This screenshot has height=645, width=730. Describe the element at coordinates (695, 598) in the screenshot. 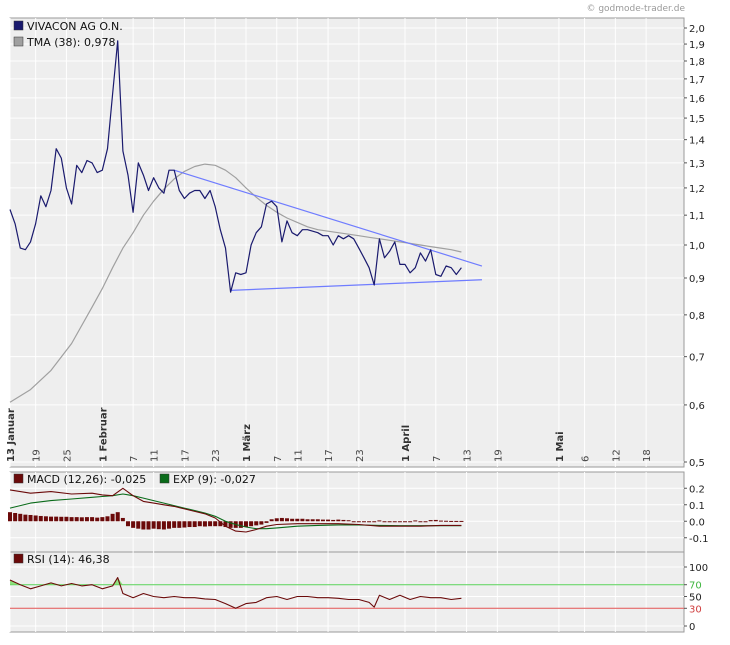

I see `y-tick-label: 50` at that location.